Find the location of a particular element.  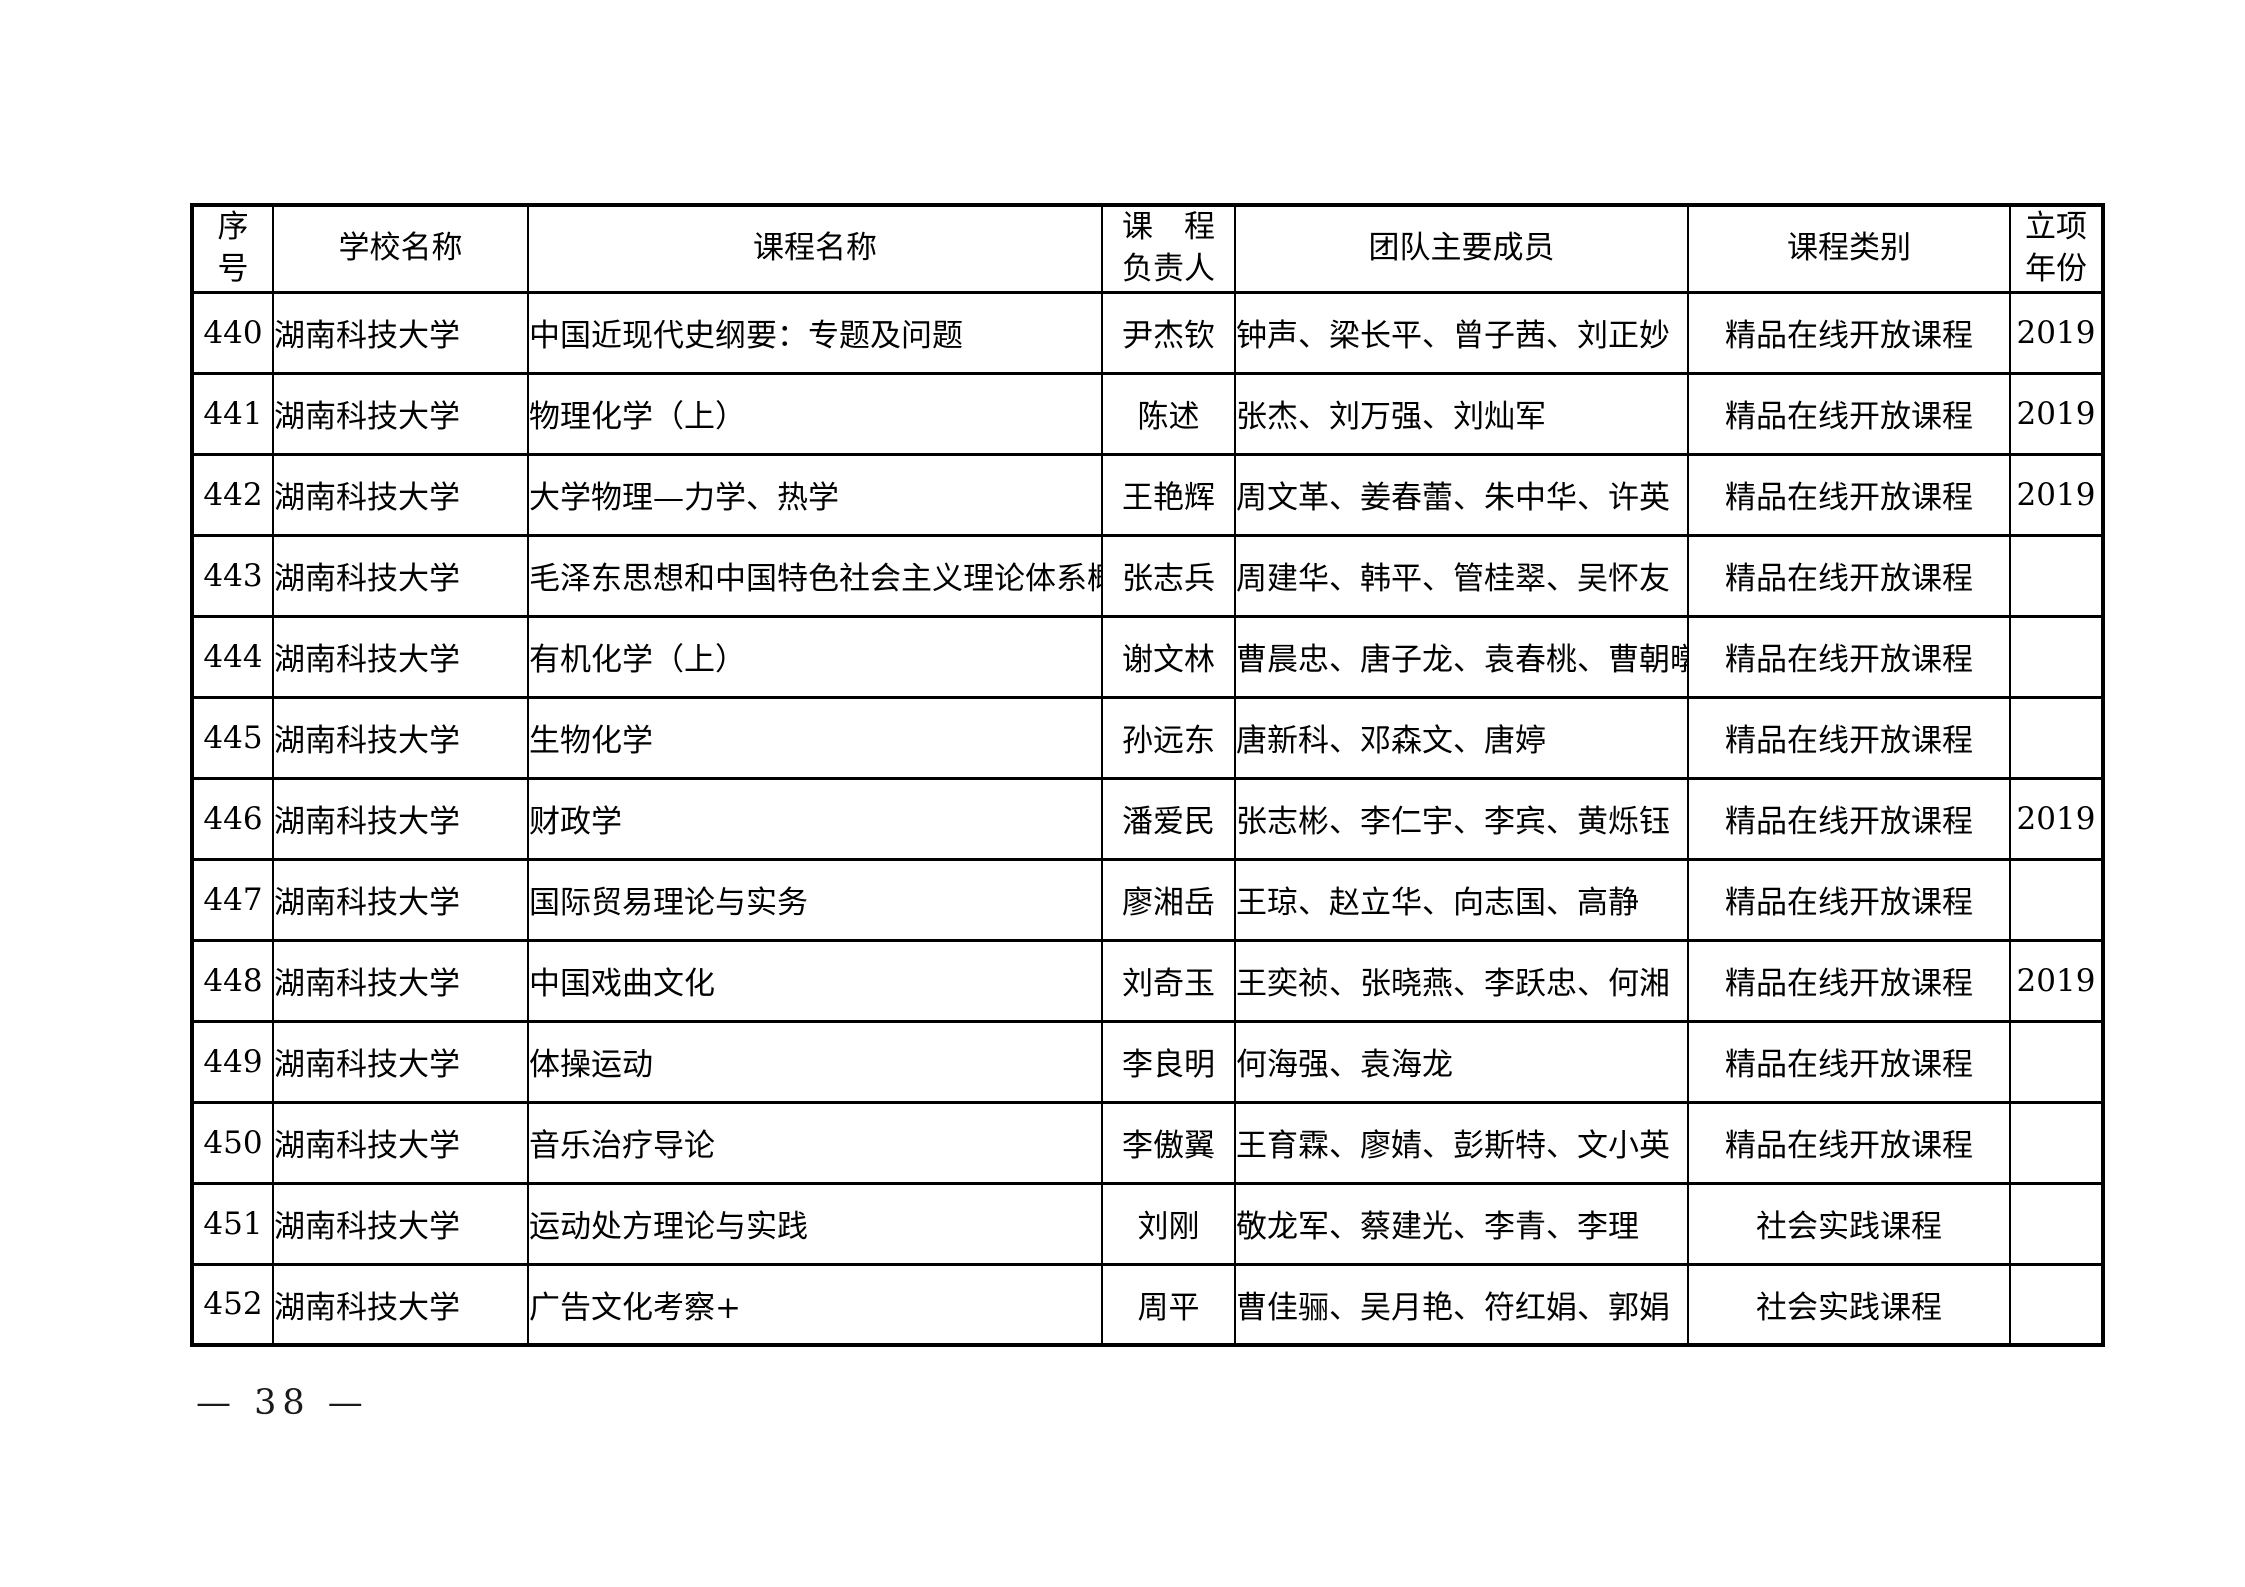

table-row: 445 湖南科技大学 生物化学 孙远东 唐新科、邓森文、唐婷 精品在线开放课程 is located at coordinates (1147, 737).